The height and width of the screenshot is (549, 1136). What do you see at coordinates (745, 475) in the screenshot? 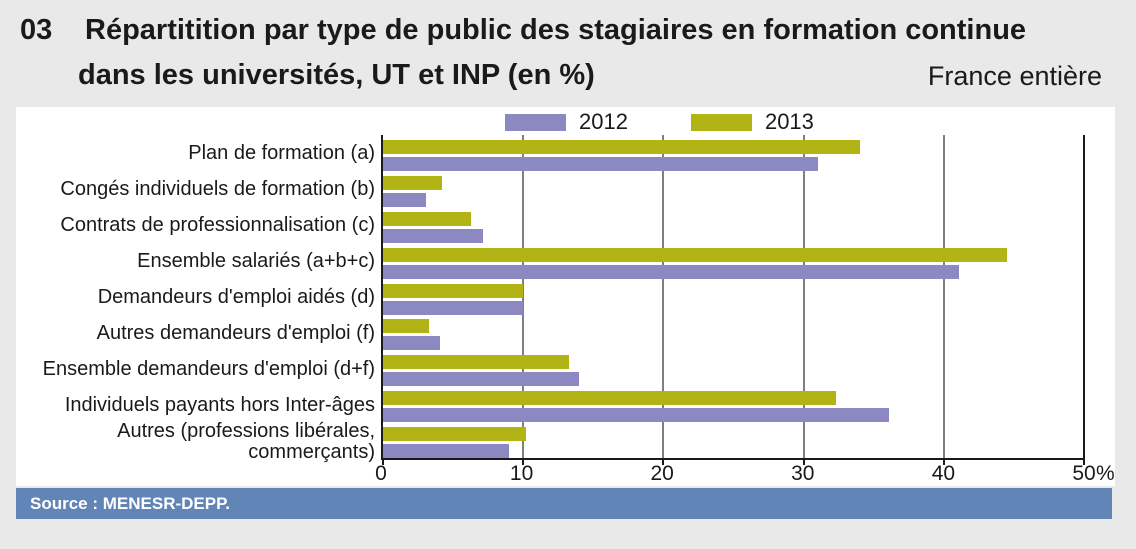
I see `x-axis-tick-labels: 0 10 20 30 40 50%` at bounding box center [745, 475].